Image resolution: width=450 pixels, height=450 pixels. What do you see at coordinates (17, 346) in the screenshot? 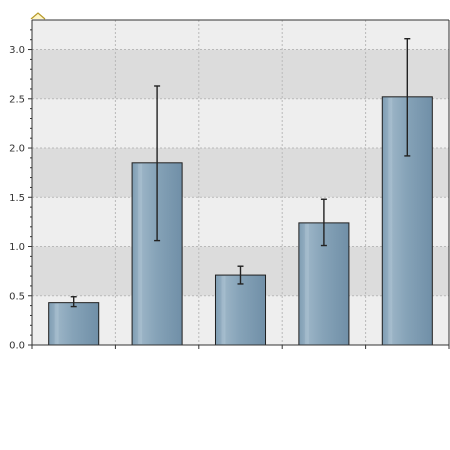
I see `y-tick-label-0: 0.0` at bounding box center [17, 346].